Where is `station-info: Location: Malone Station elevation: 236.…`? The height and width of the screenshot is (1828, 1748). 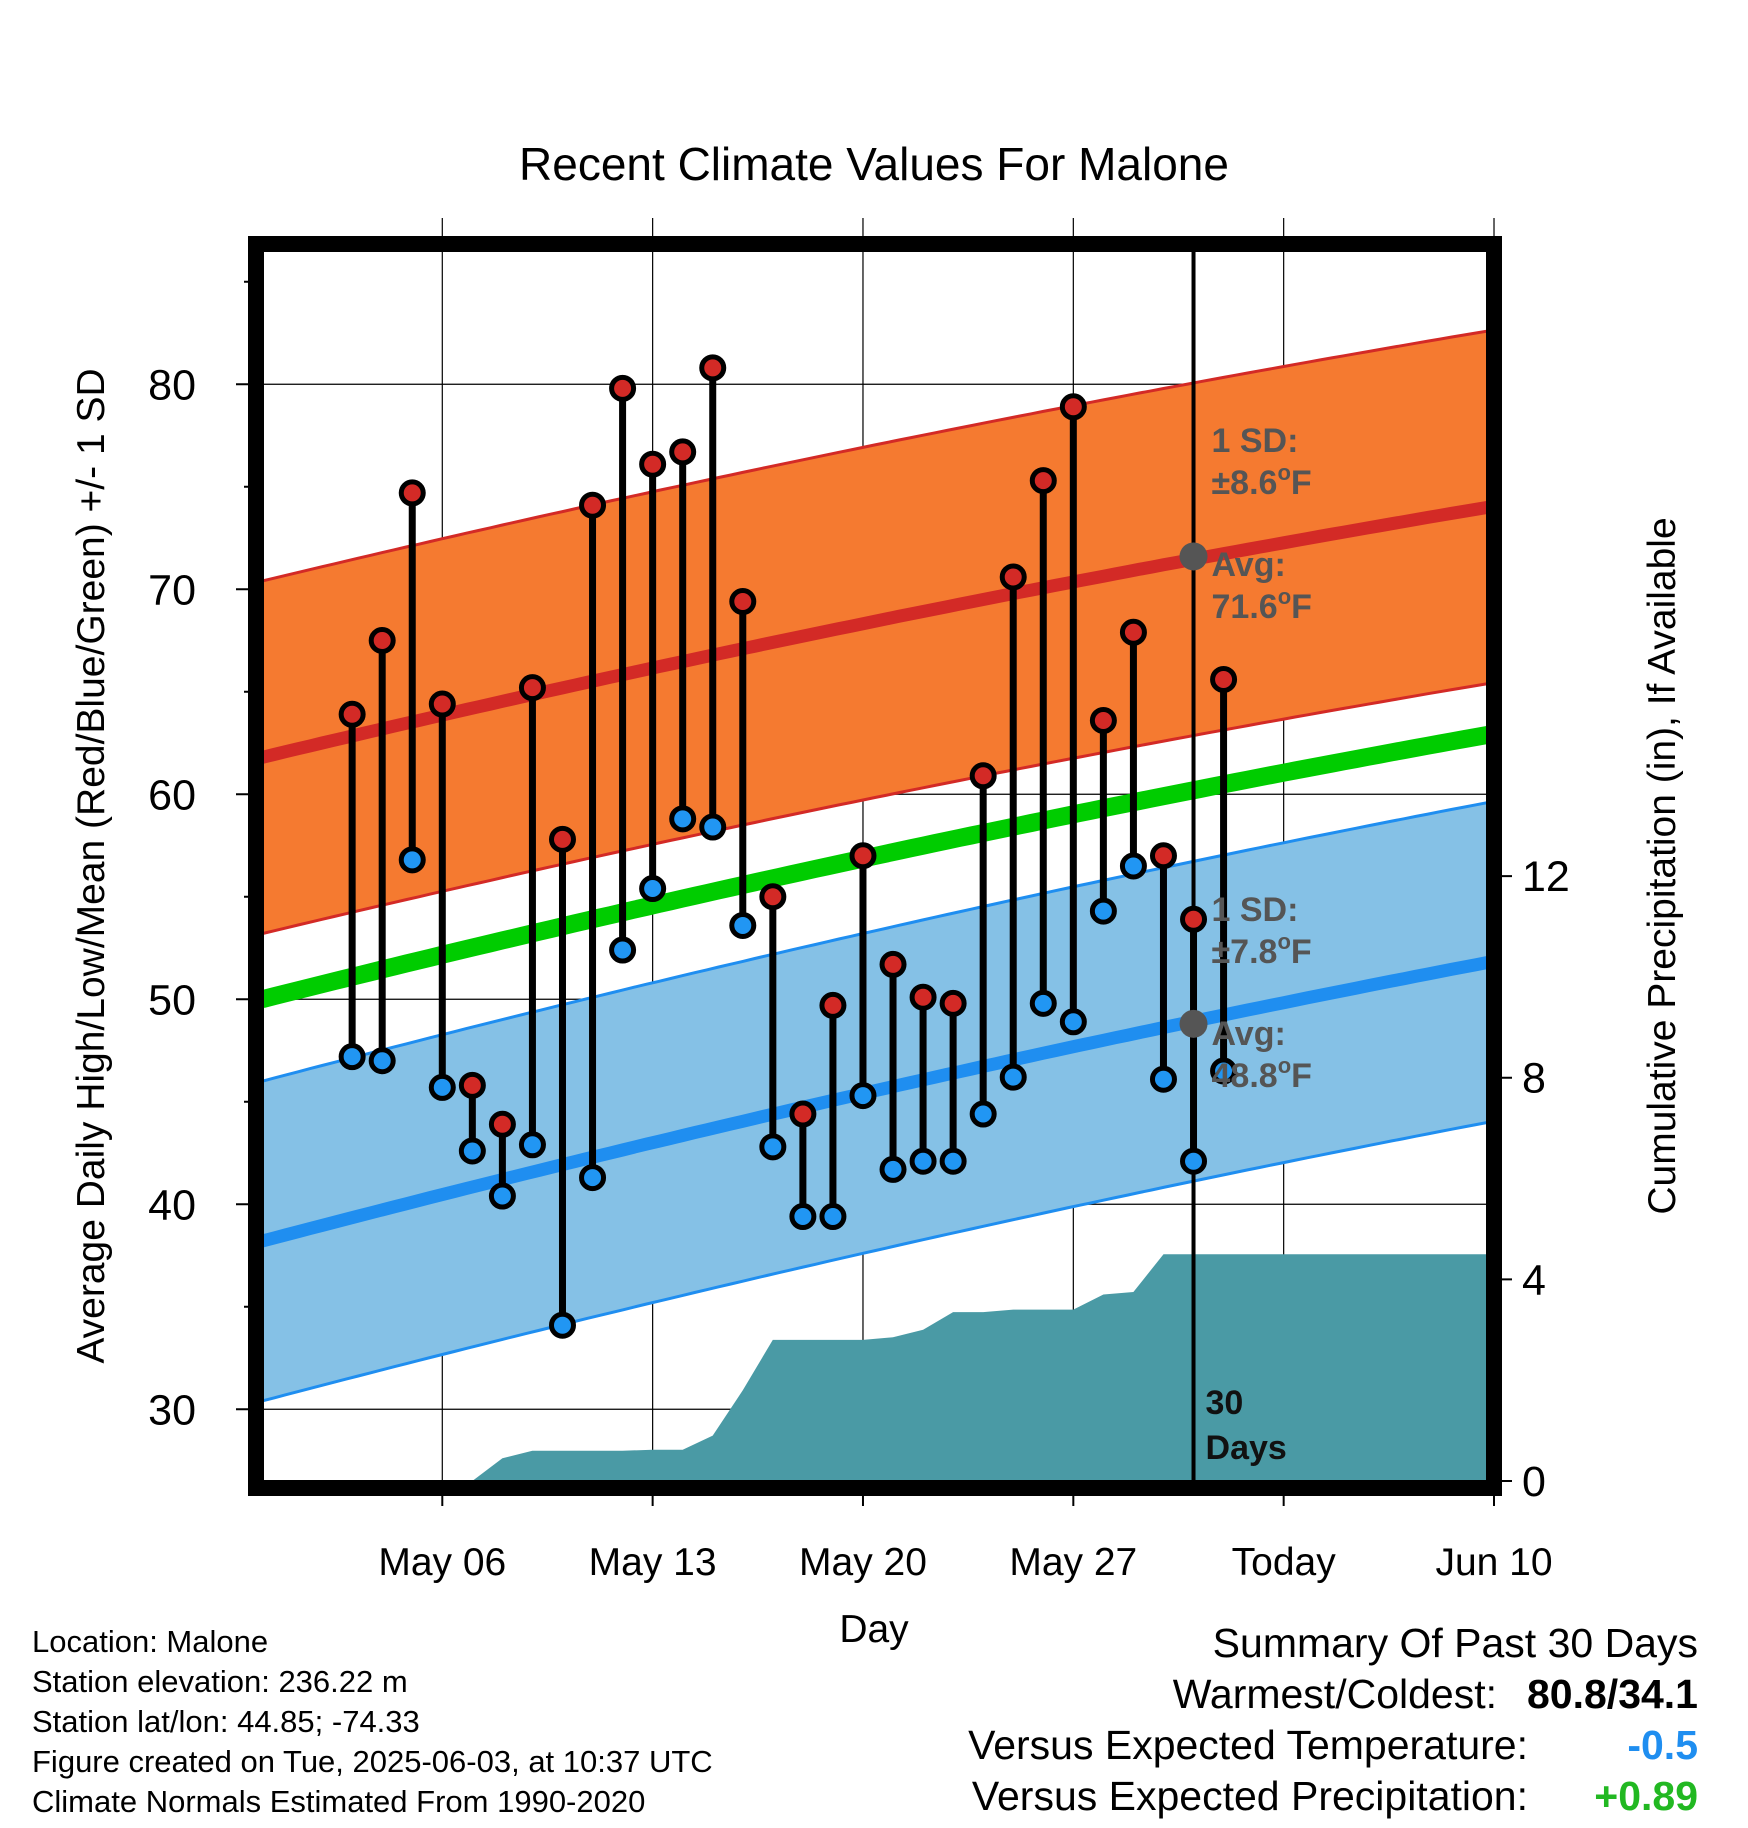 station-info: Location: Malone Station elevation: 236.… is located at coordinates (372, 1722).